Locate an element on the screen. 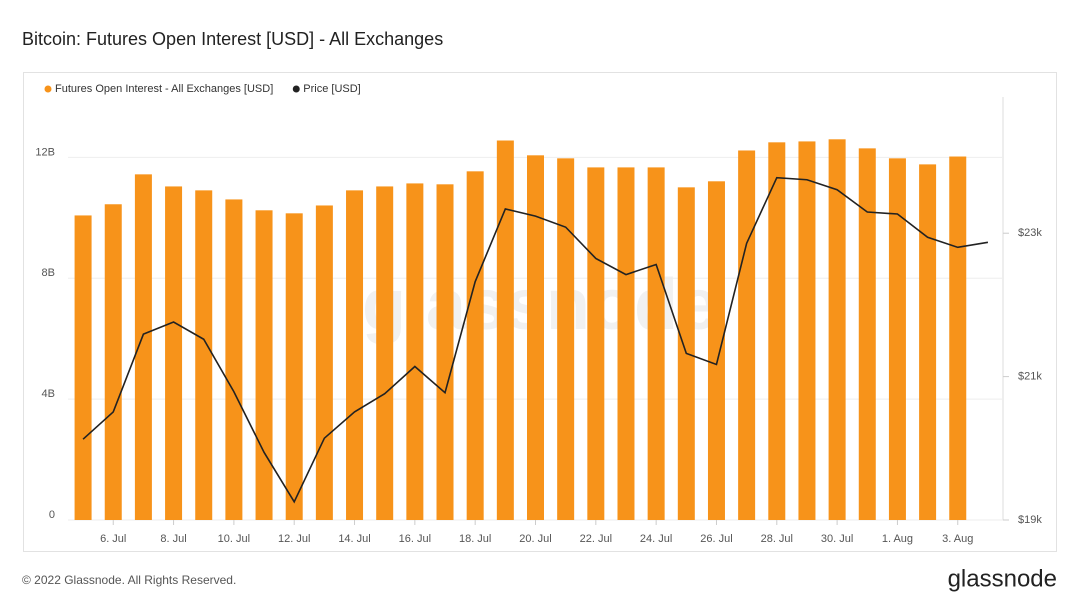  x-tick-label: 22. Jul is located at coordinates (596, 539).